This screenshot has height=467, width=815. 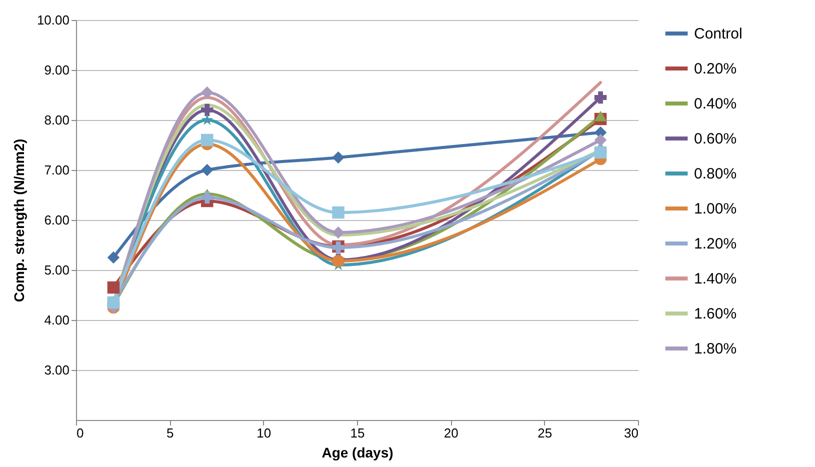 I want to click on y-tick-label: 9.00, so click(x=57, y=70).